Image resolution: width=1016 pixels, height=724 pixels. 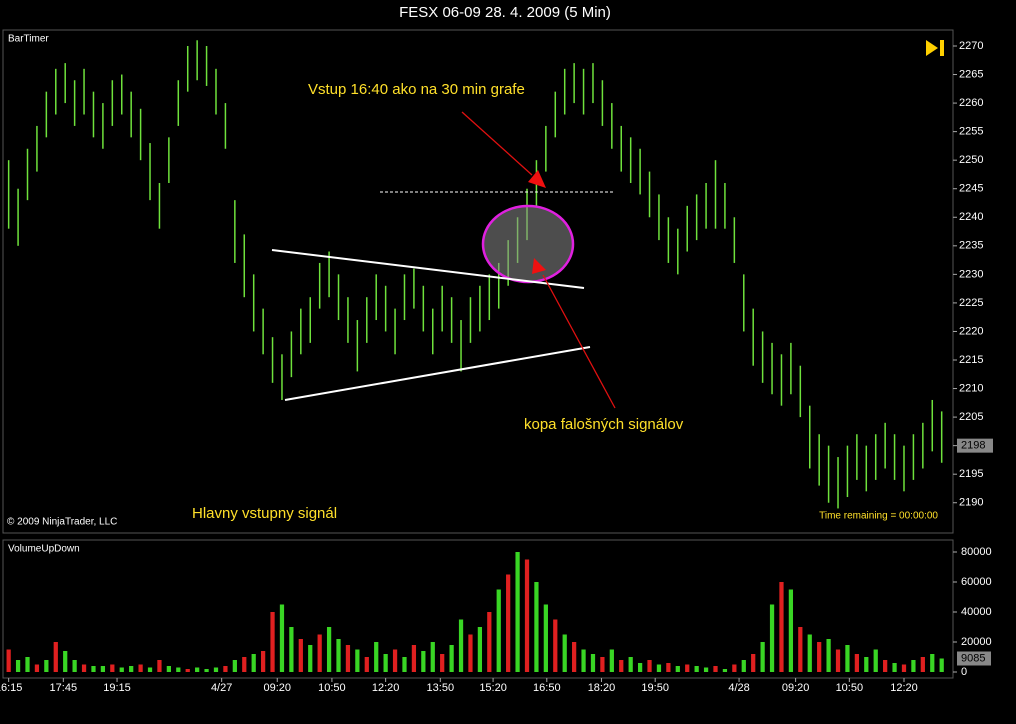 What do you see at coordinates (971, 46) in the screenshot?
I see `y-tick-label: 2270` at bounding box center [971, 46].